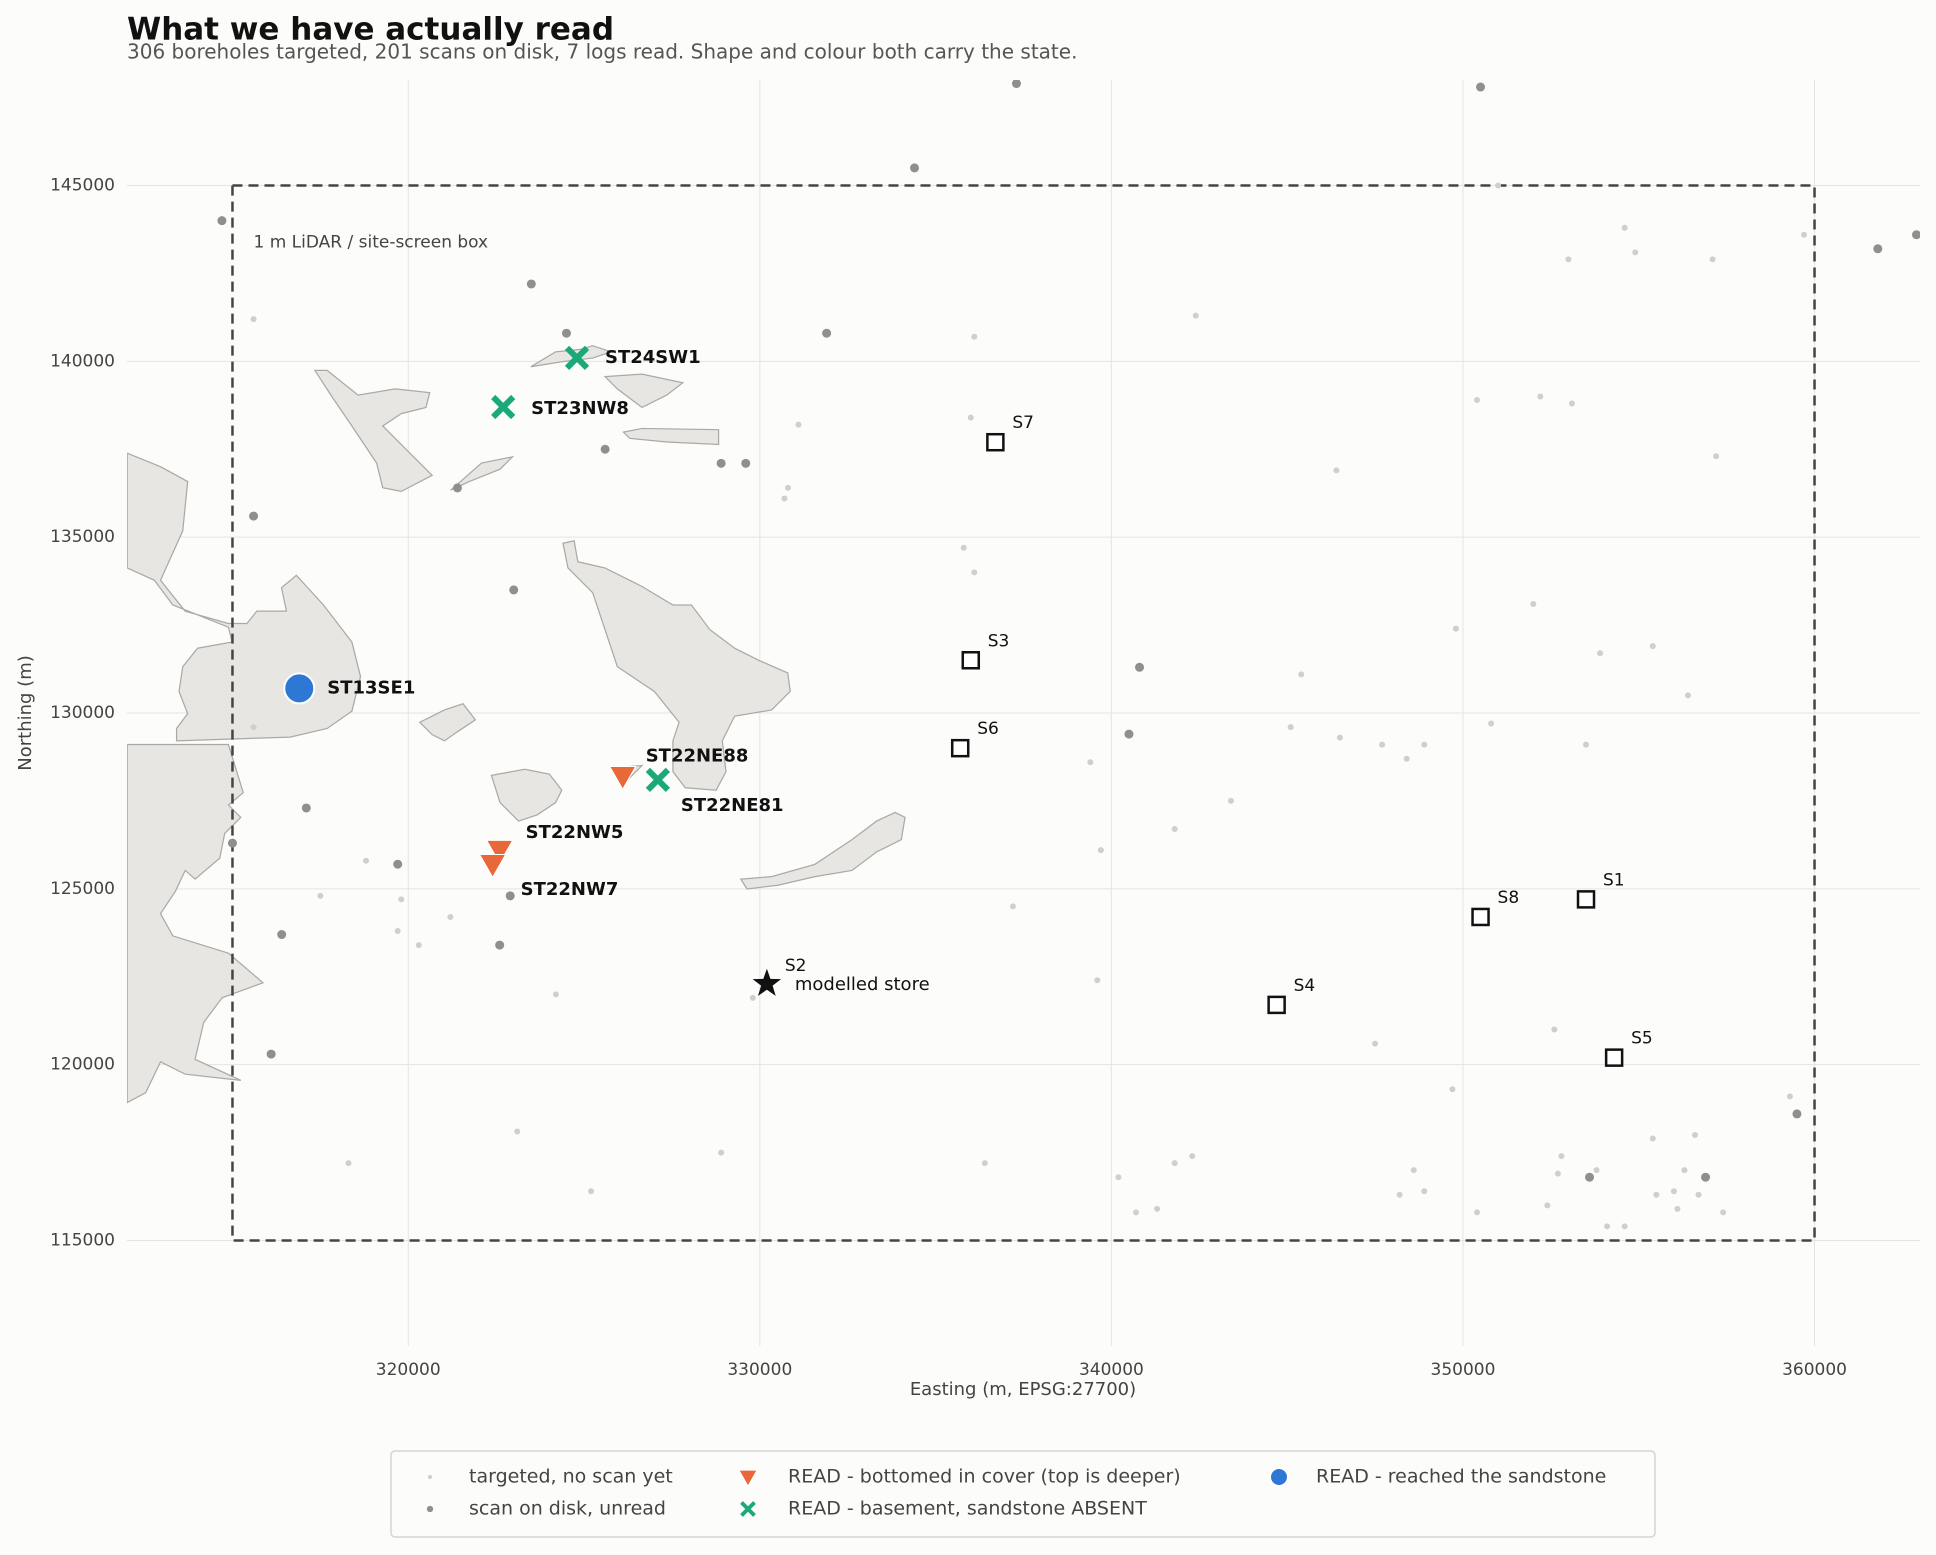  I want to click on box-label: 1 m LiDAR / site-screen box, so click(370, 243).